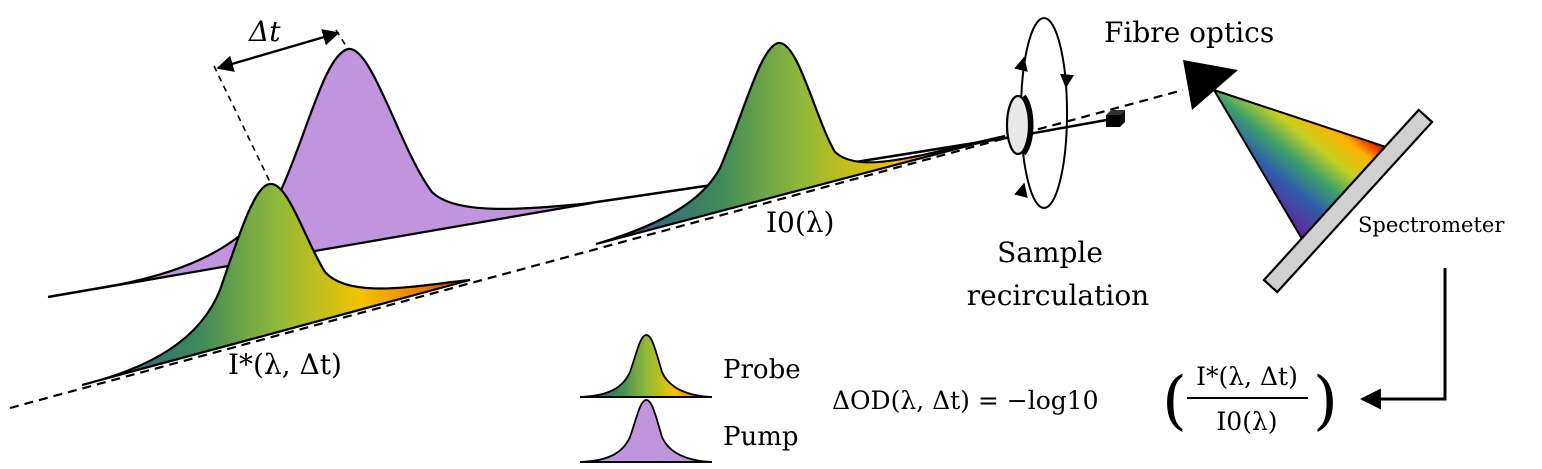 Image resolution: width=1542 pixels, height=469 pixels. I want to click on legend: Probe Pump, so click(690, 398).